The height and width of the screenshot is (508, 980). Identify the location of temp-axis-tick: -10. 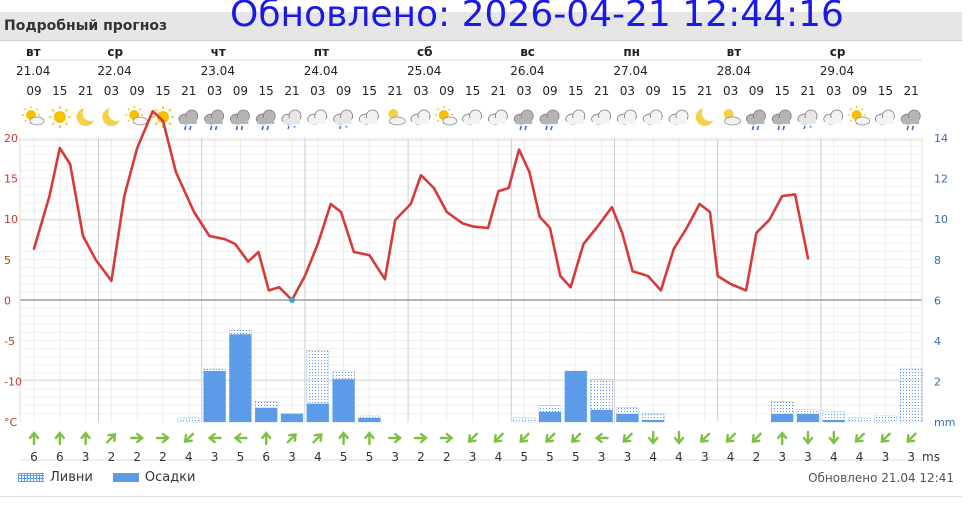
(13, 382).